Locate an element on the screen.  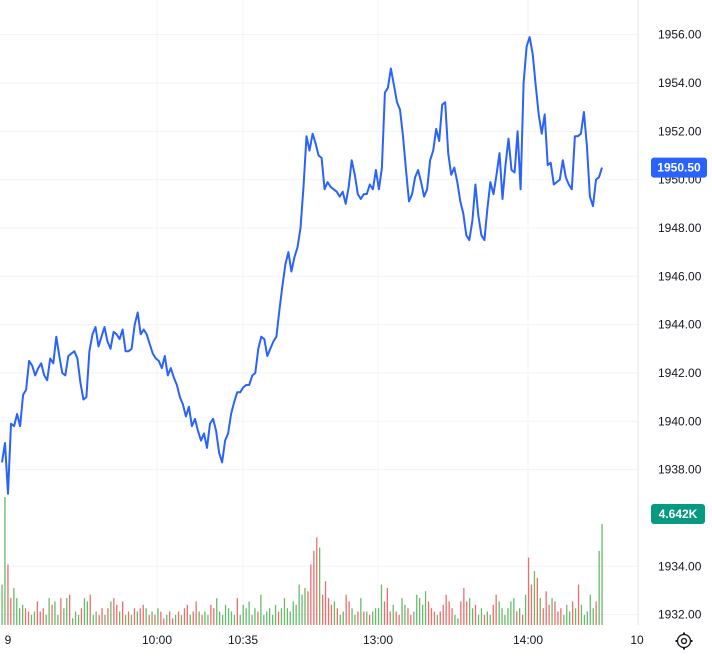
last-price-label: 1950.50 is located at coordinates (679, 168).